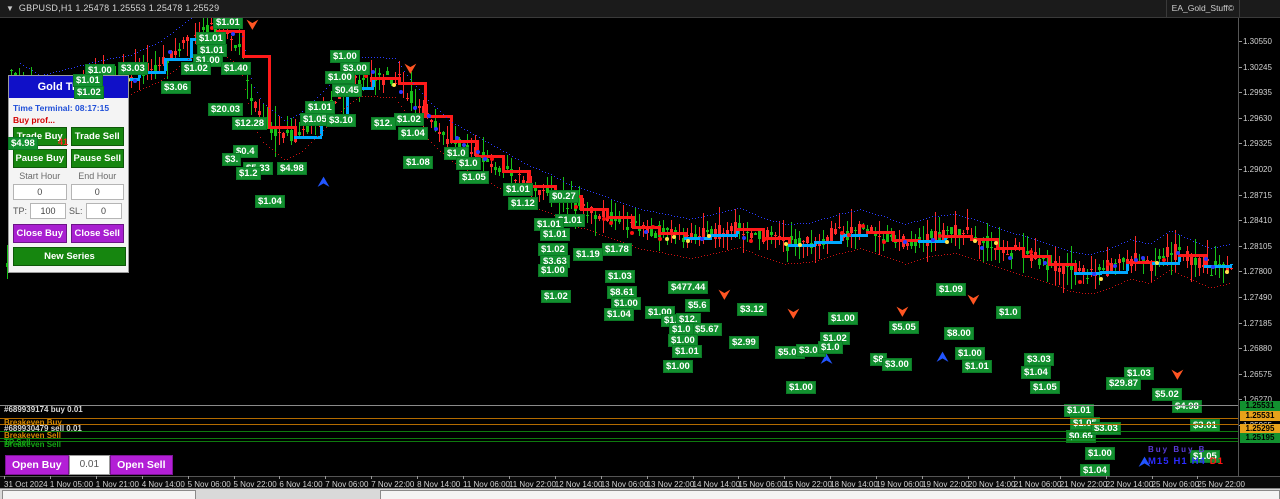 The width and height of the screenshot is (1280, 499). I want to click on timeframe-h4: H4, so click(1198, 461).